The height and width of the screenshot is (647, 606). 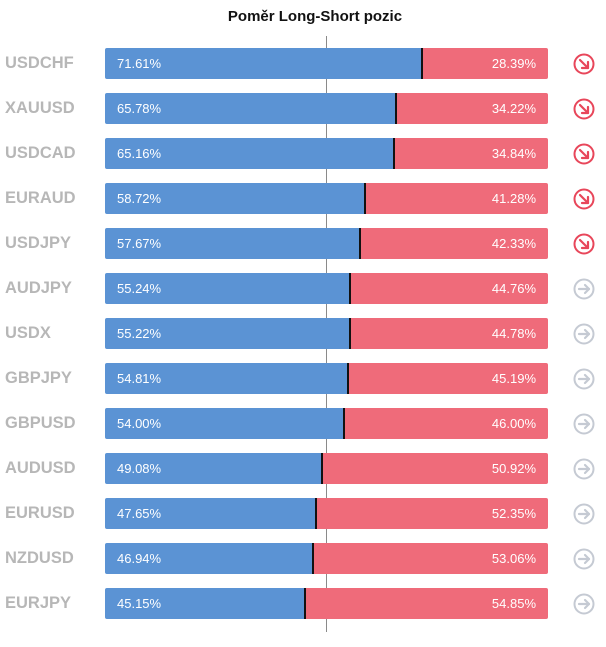 I want to click on short-percent-label: 34.84%, so click(x=513, y=153).